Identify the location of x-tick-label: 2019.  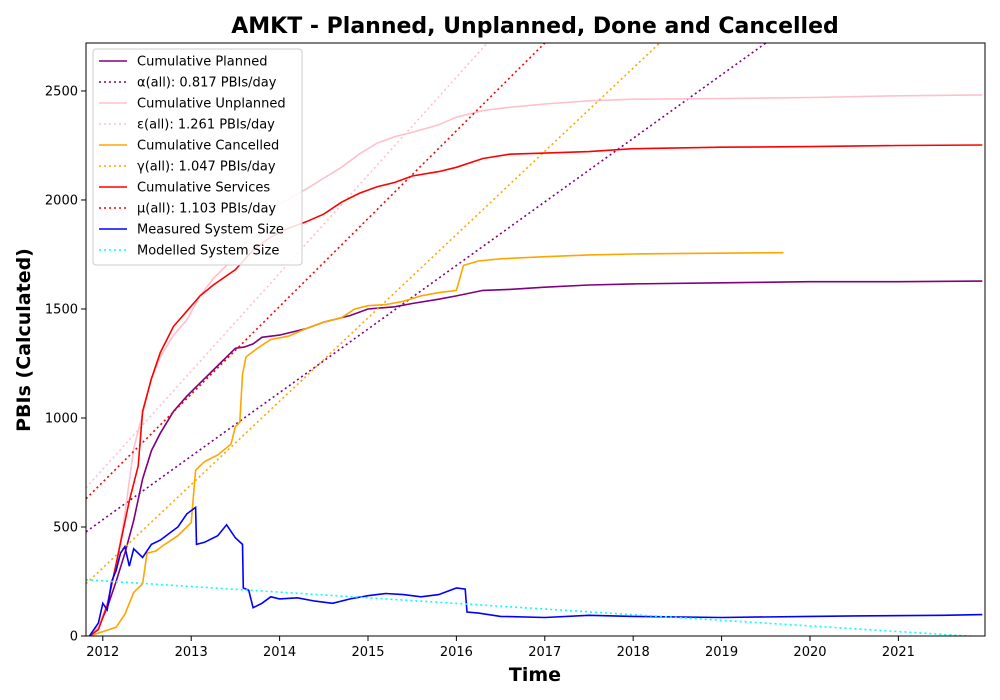
(721, 652).